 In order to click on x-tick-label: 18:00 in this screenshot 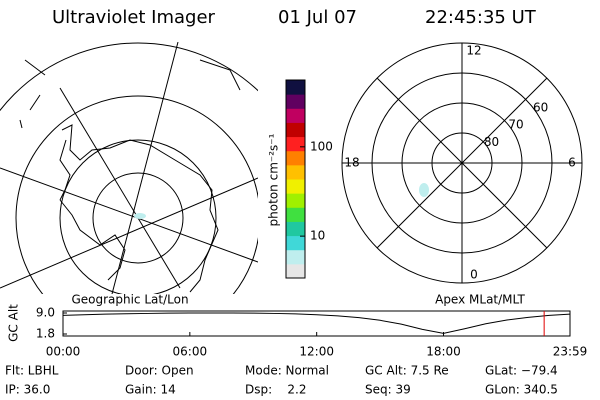, I will do `click(443, 352)`.